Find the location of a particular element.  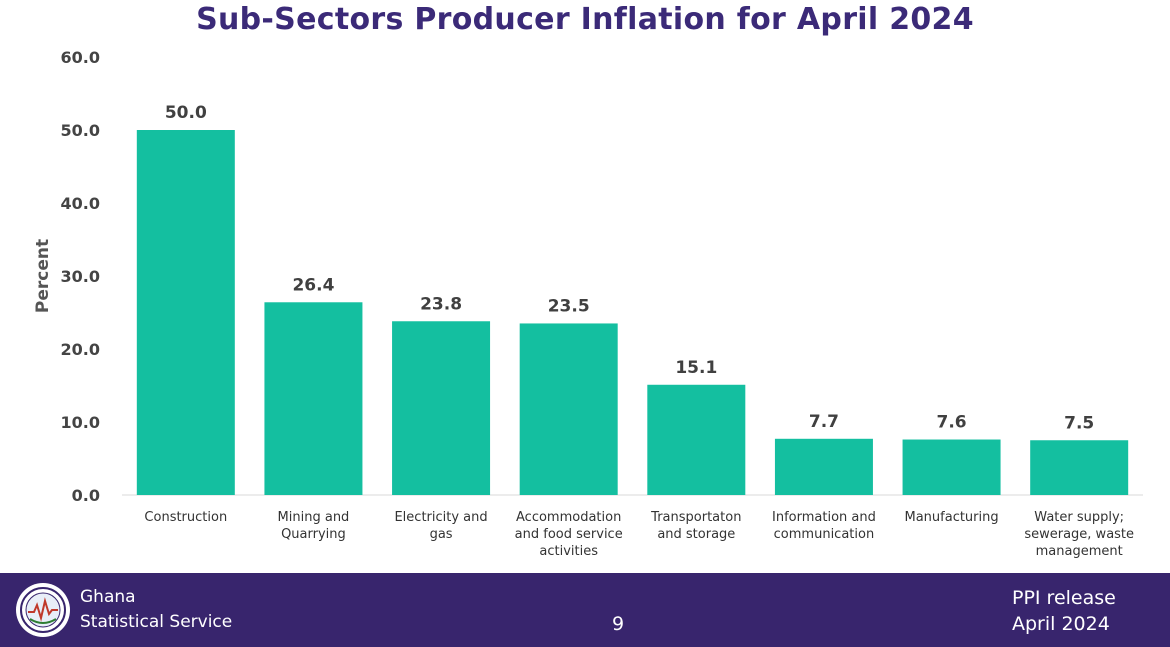

x-tick-label: Construction is located at coordinates (185, 517).